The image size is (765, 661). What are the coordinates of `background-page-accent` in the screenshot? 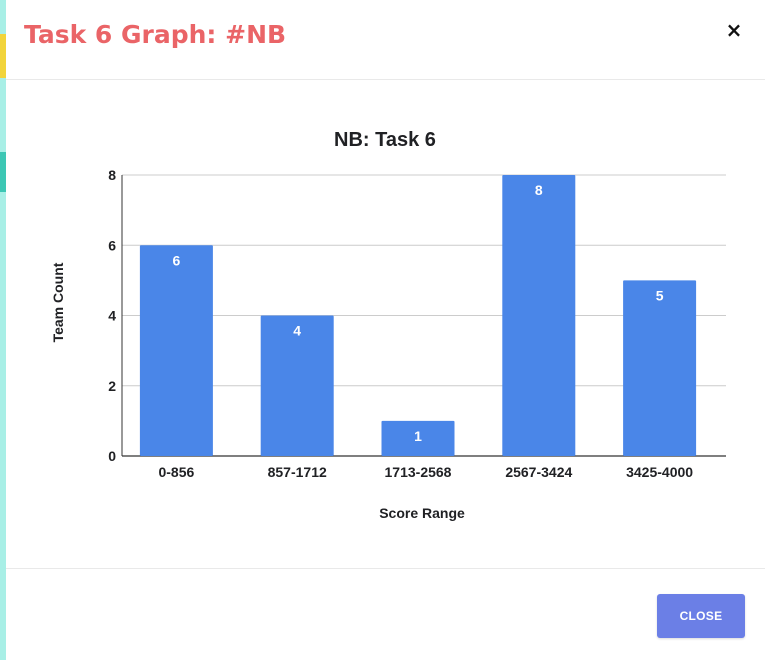 It's located at (4, 172).